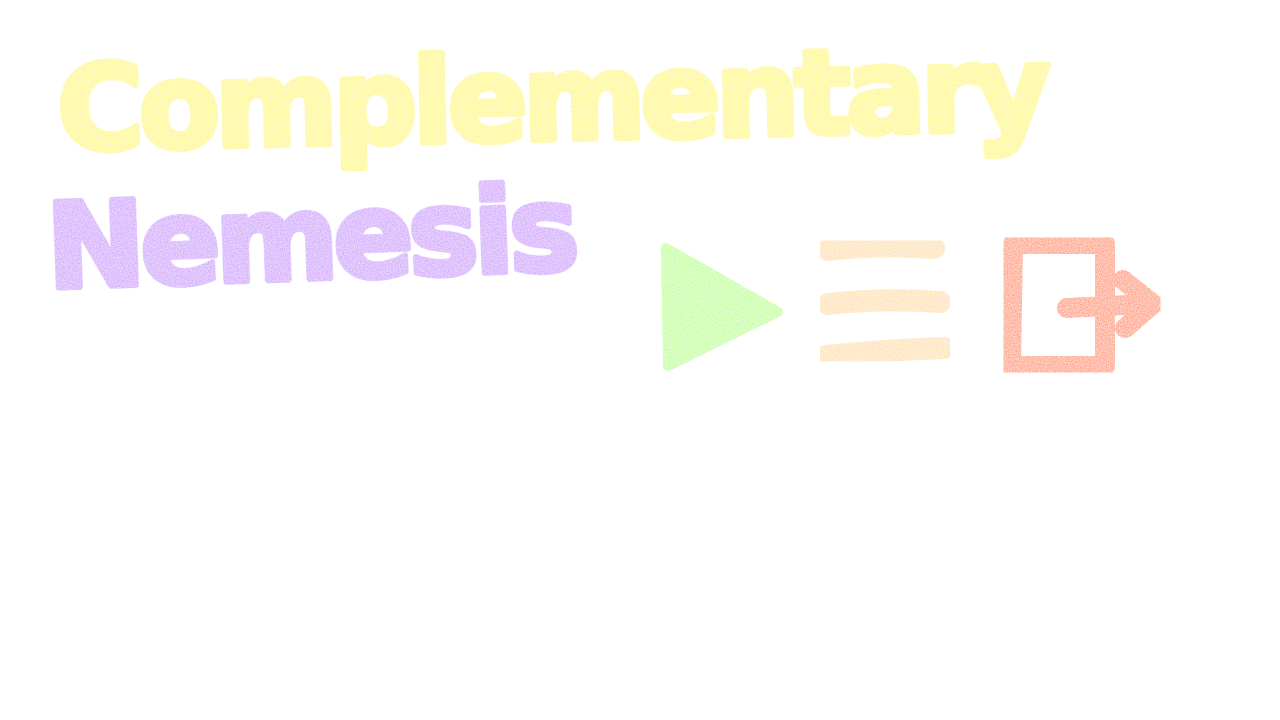 Image resolution: width=1280 pixels, height=720 pixels. I want to click on menu-button, so click(885, 303).